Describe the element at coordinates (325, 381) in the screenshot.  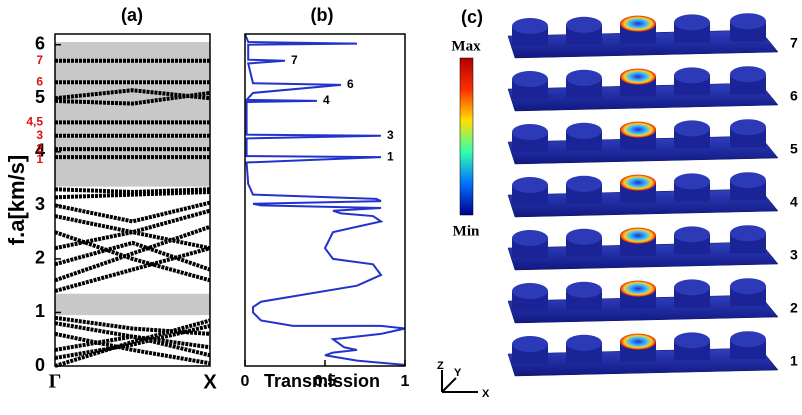
I see `x-tick-label: 0.5` at that location.